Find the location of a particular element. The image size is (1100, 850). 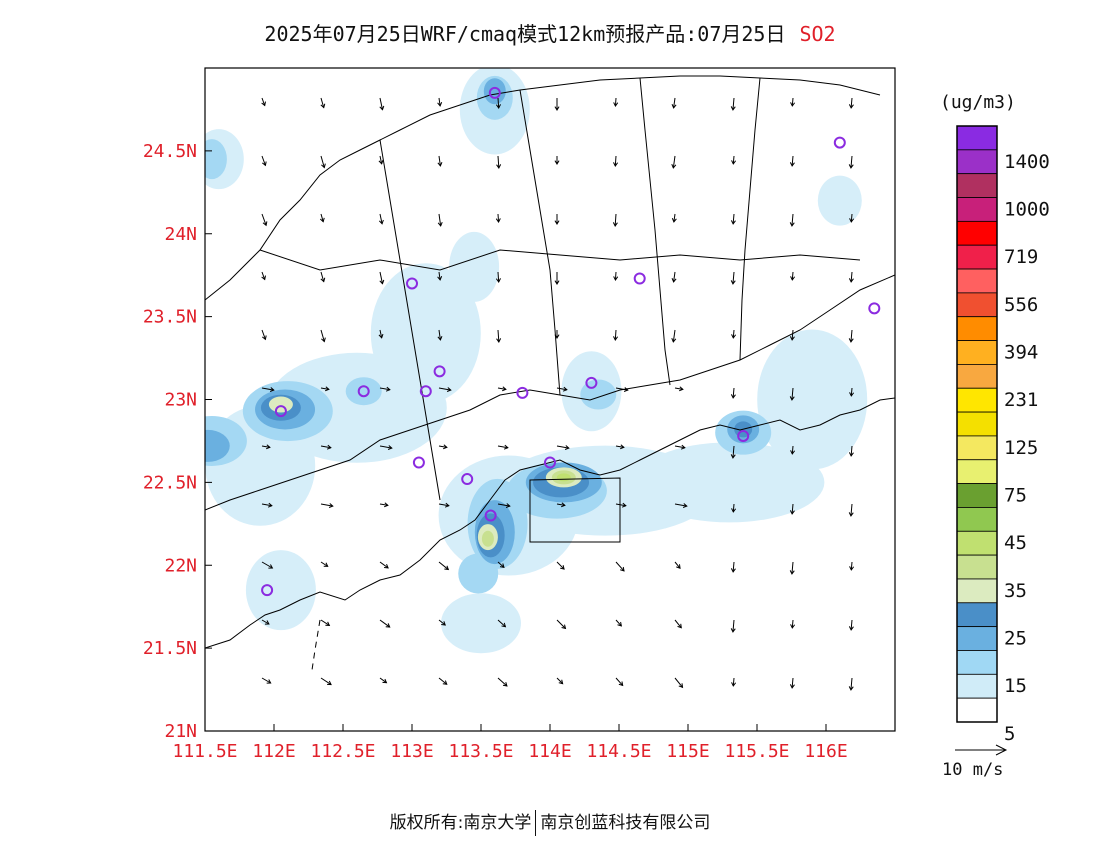

colorbar-units: (ug/m3) is located at coordinates (978, 102).